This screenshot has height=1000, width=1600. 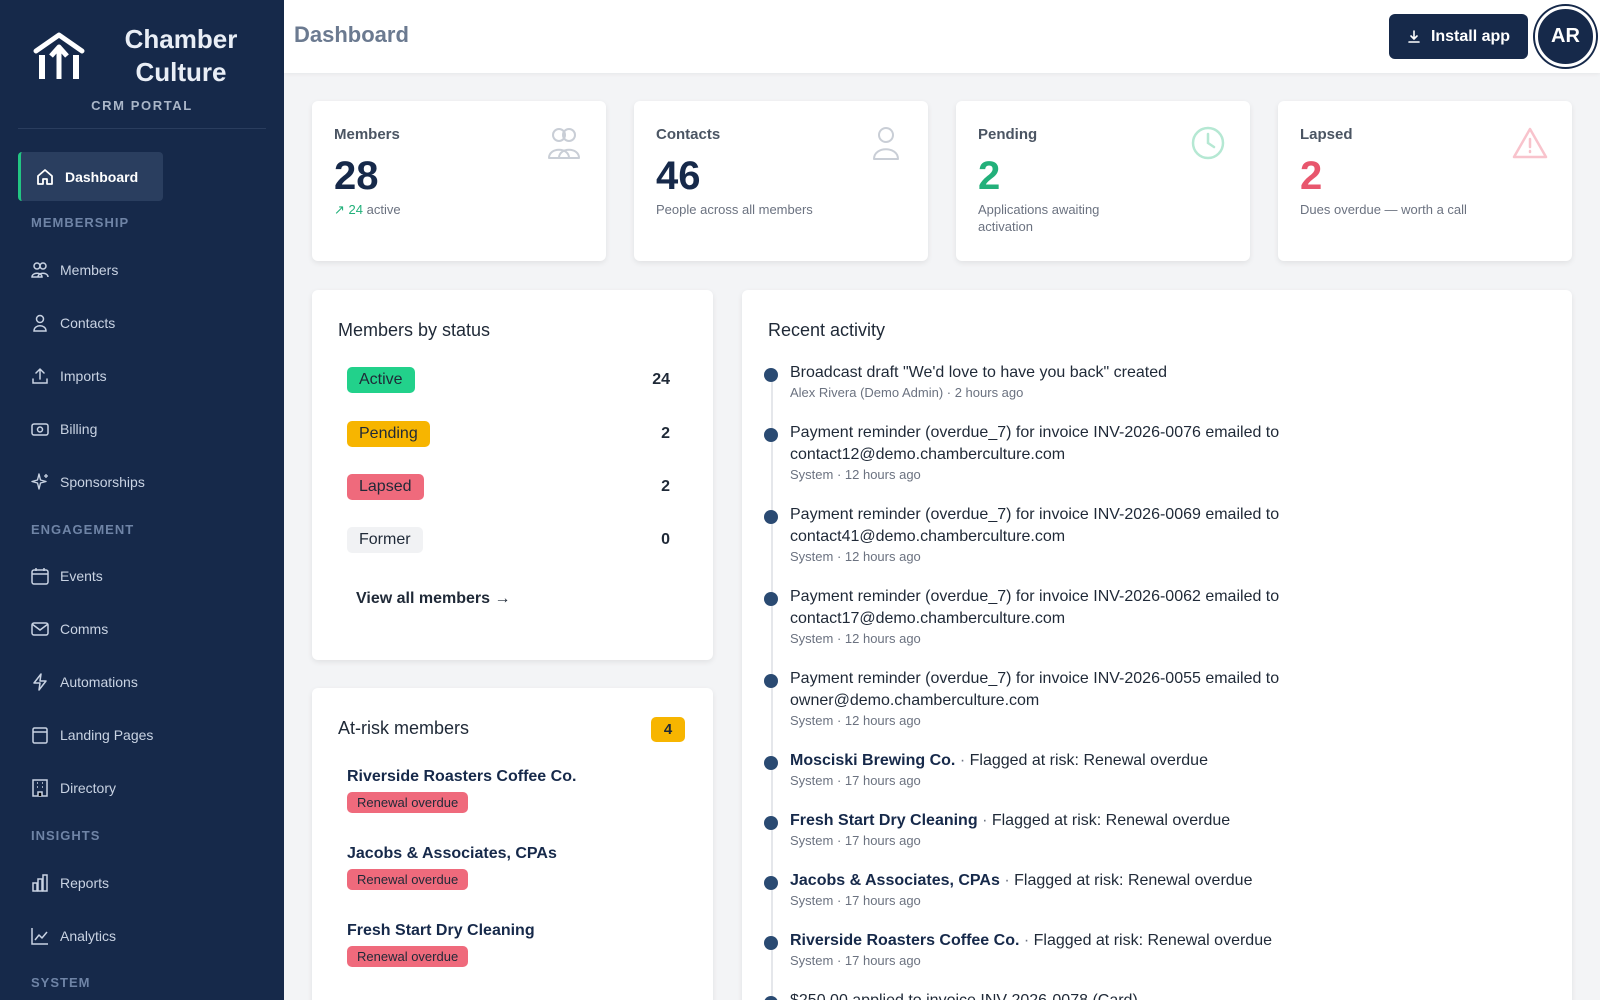 I want to click on sidebar-item-label: Reports, so click(x=85, y=883).